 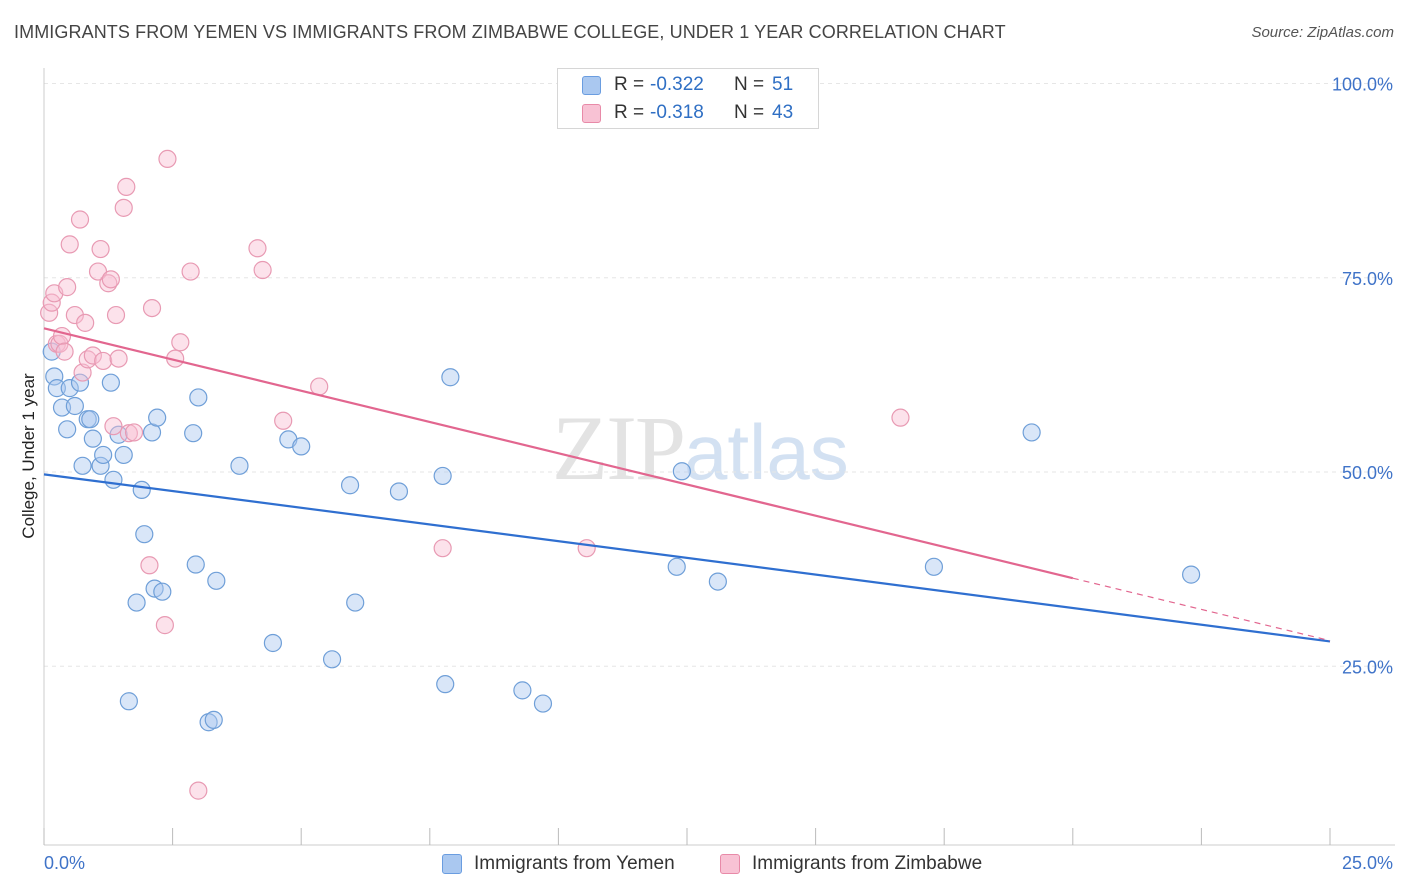 I want to click on watermark: ZIPatlas, so click(x=700, y=448).